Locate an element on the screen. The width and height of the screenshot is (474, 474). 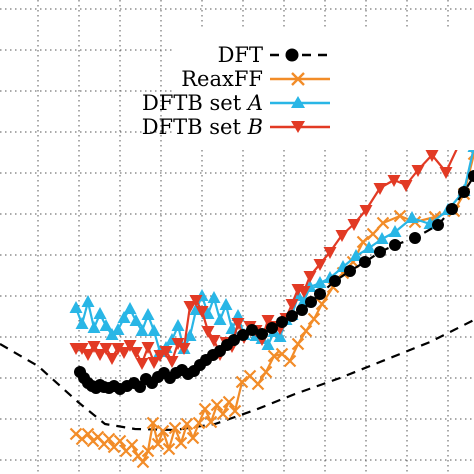
legend-entry-reaxff: ReaxFF is located at coordinates (255, 79).